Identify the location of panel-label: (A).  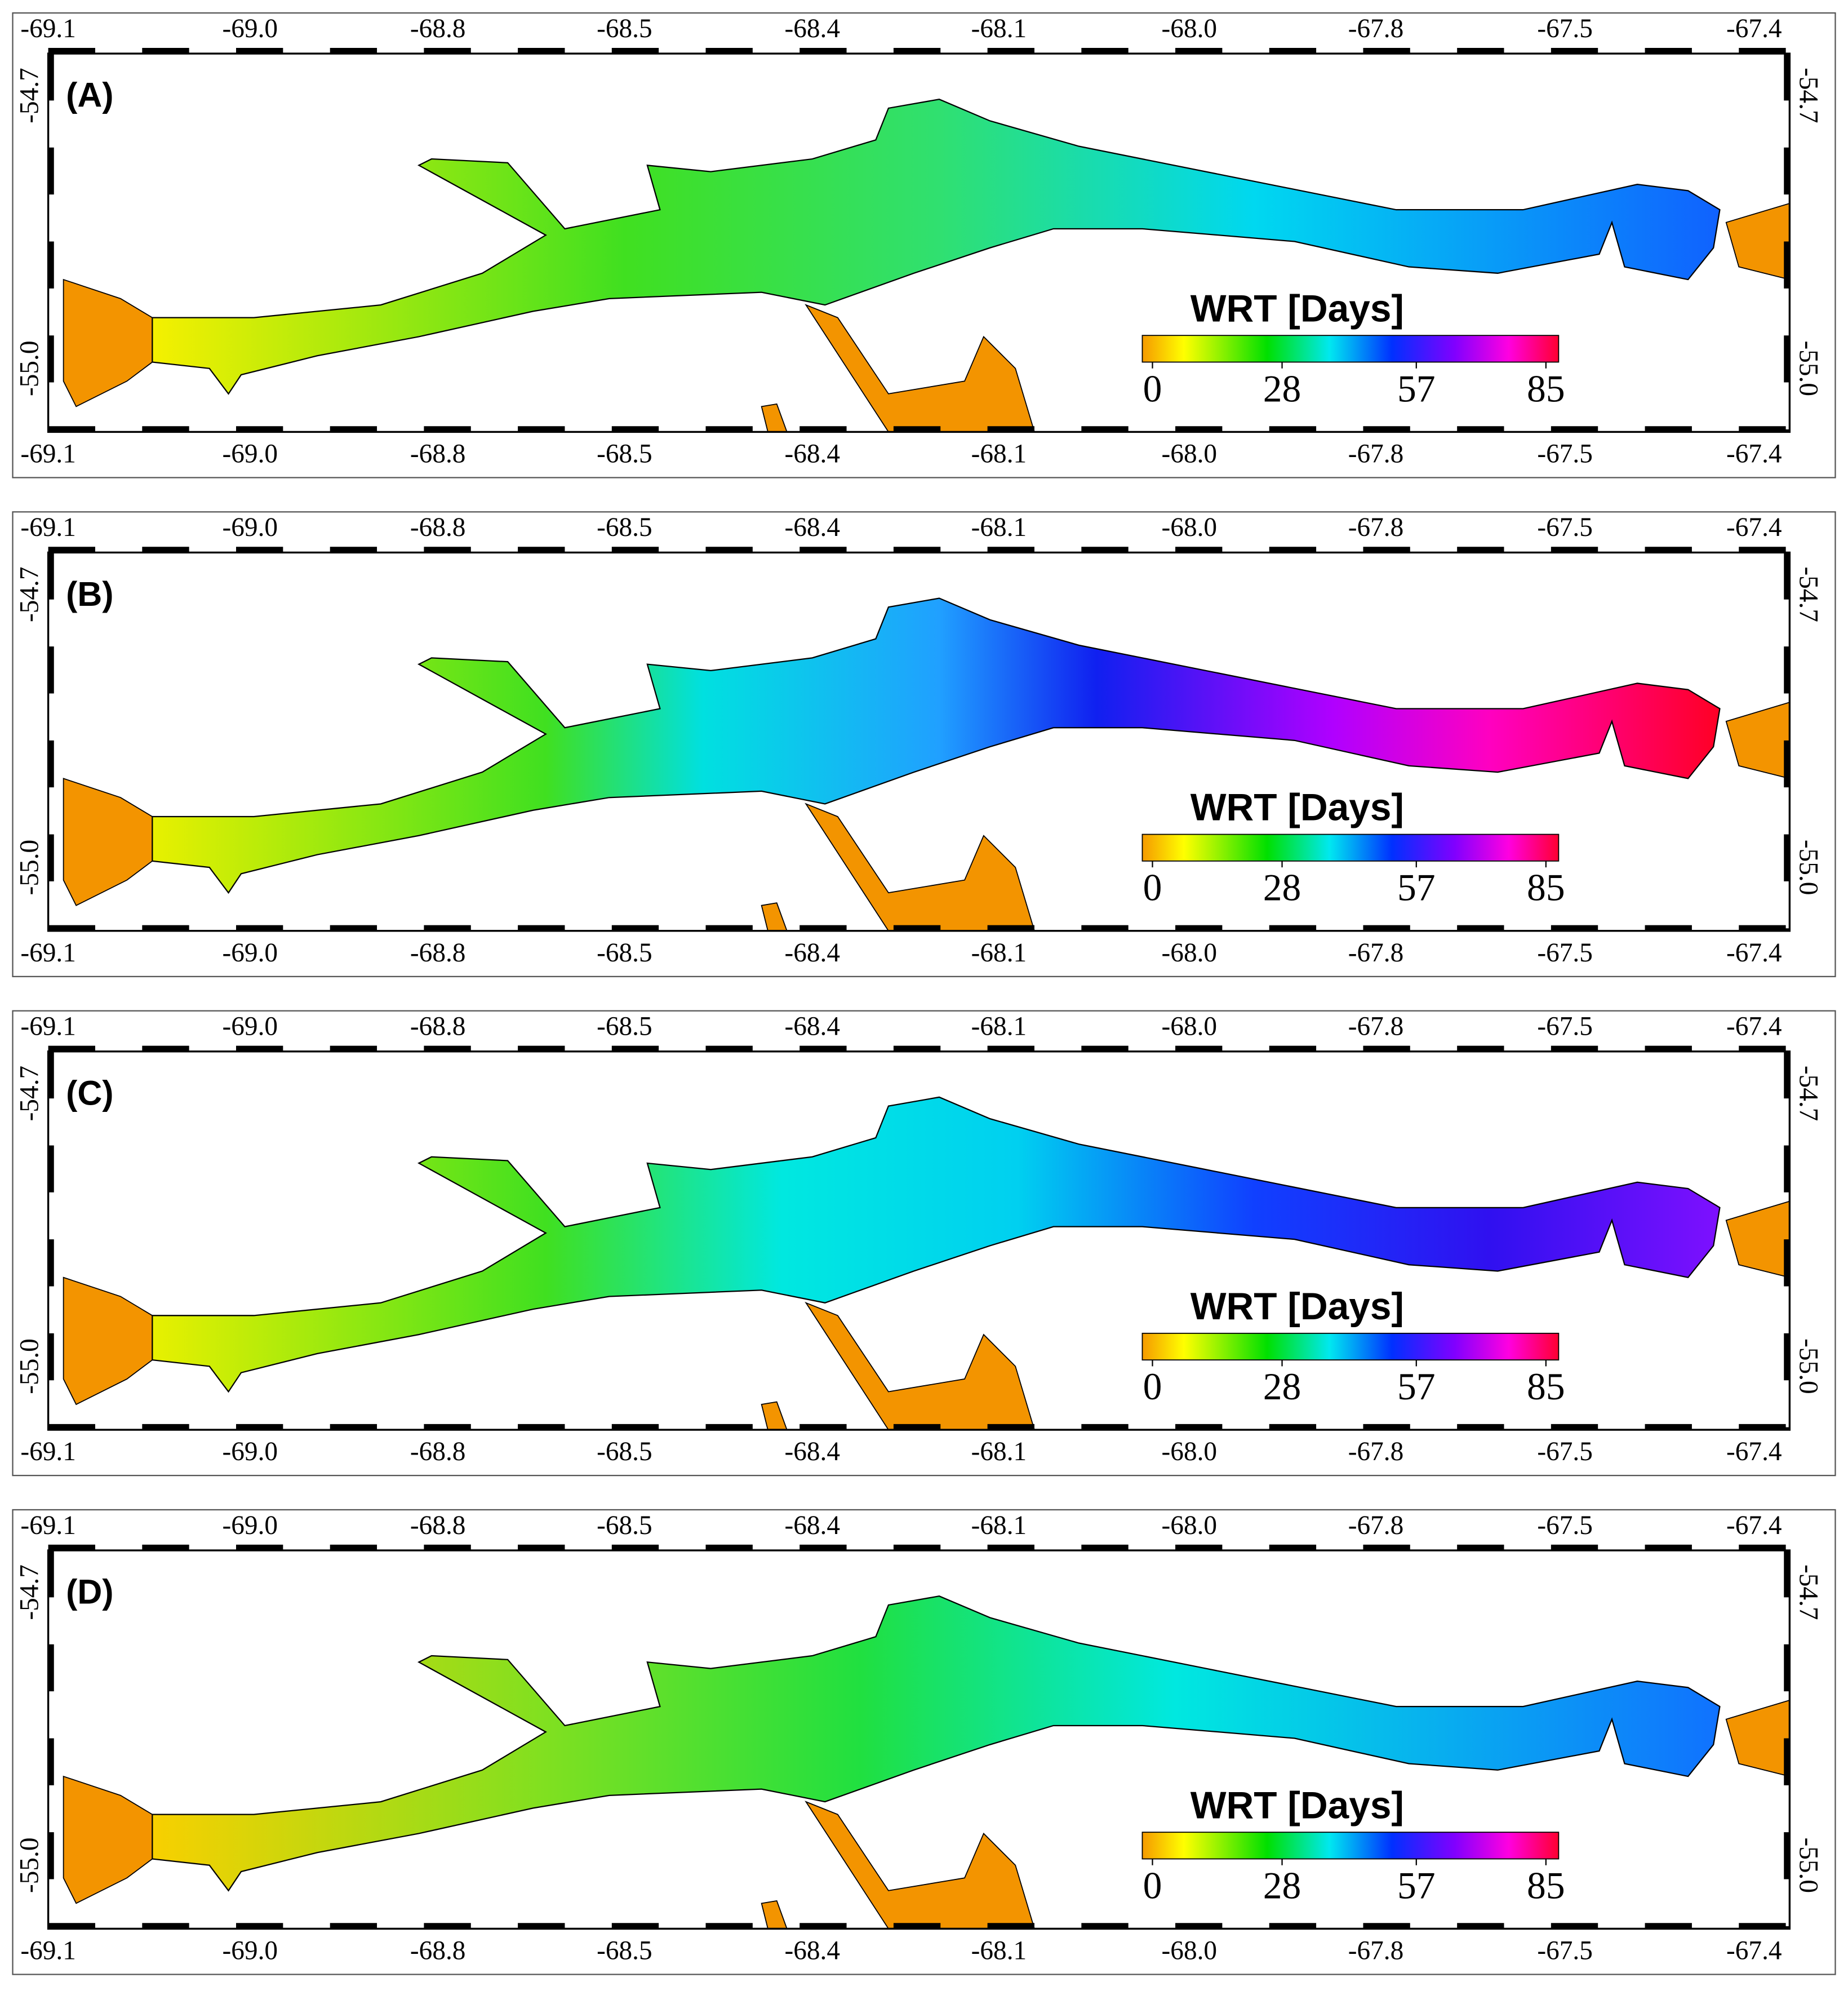
(89, 95).